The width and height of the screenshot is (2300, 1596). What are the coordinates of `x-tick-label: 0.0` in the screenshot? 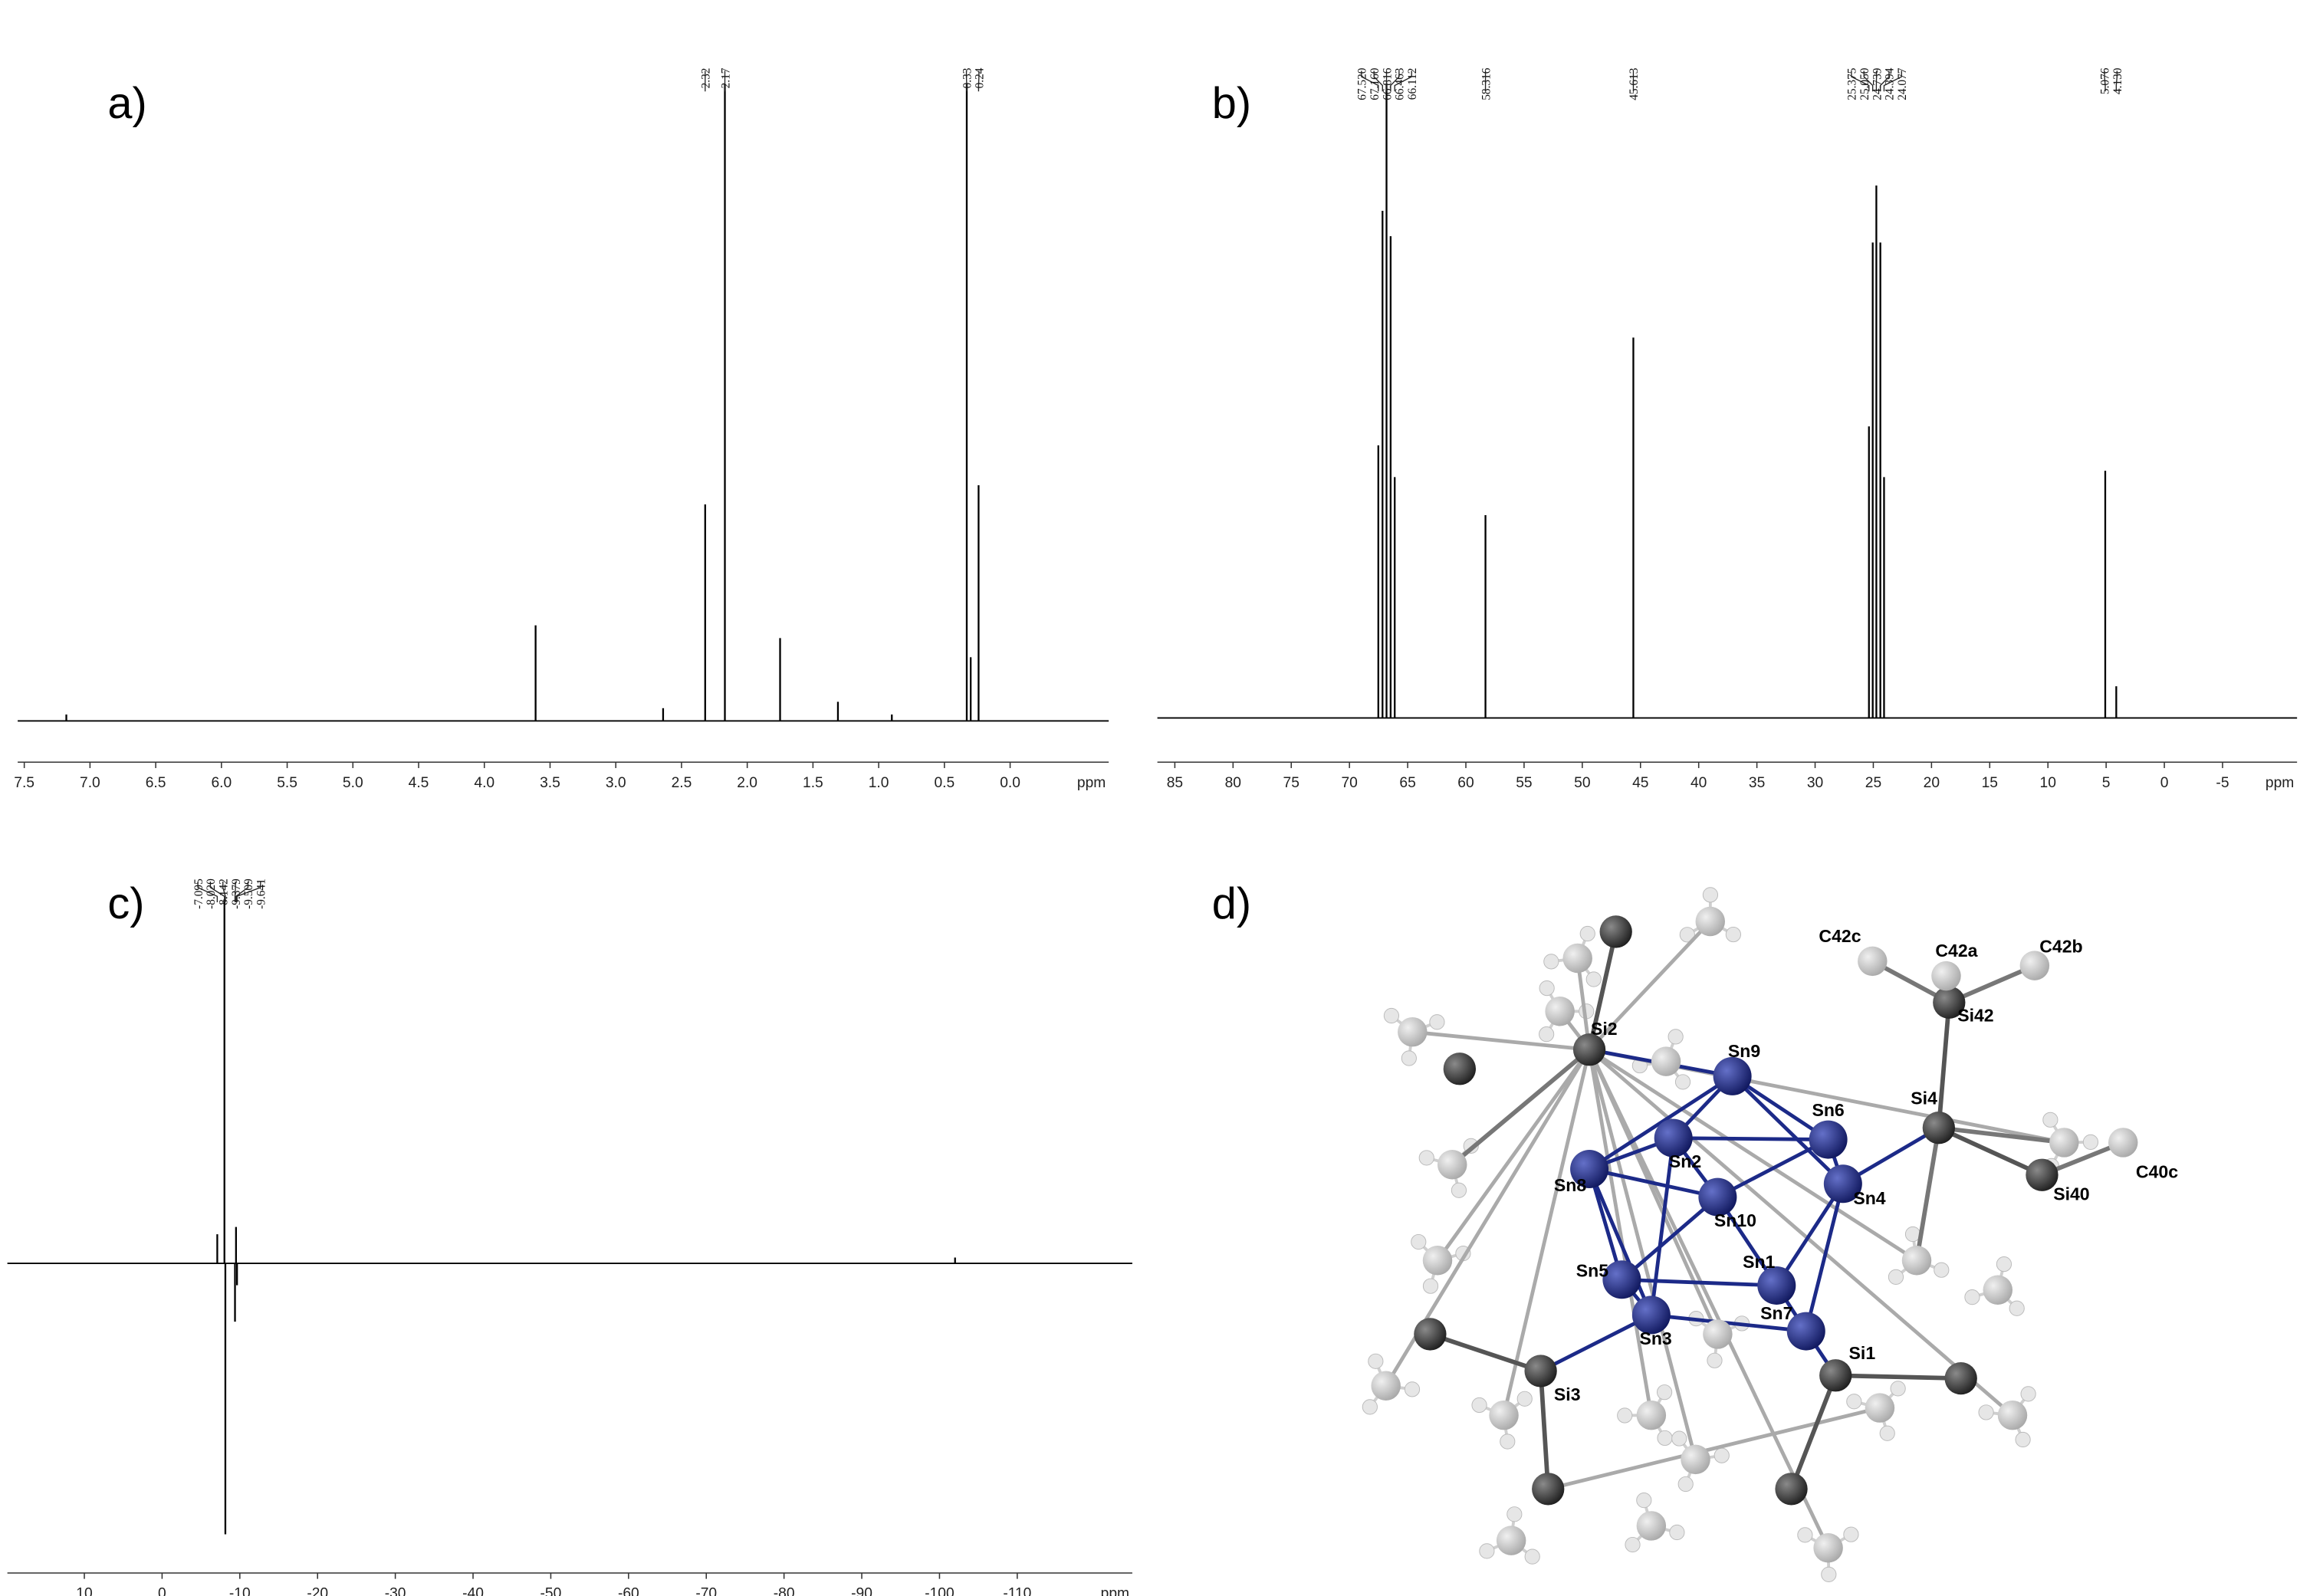 It's located at (1010, 783).